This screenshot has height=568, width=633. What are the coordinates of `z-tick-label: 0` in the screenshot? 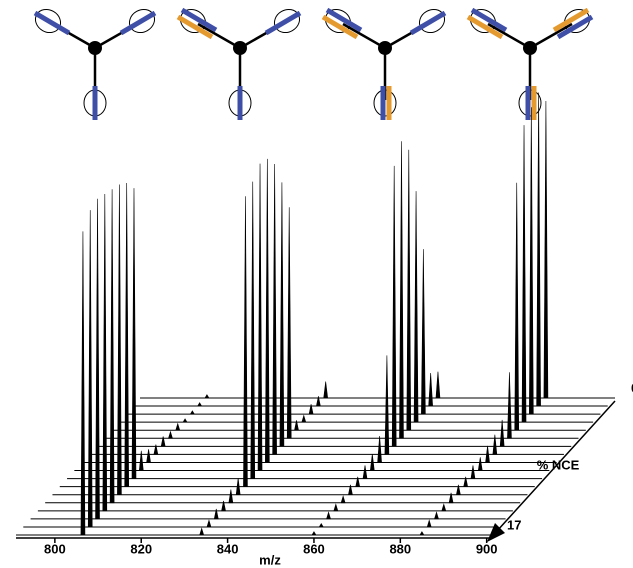 It's located at (632, 387).